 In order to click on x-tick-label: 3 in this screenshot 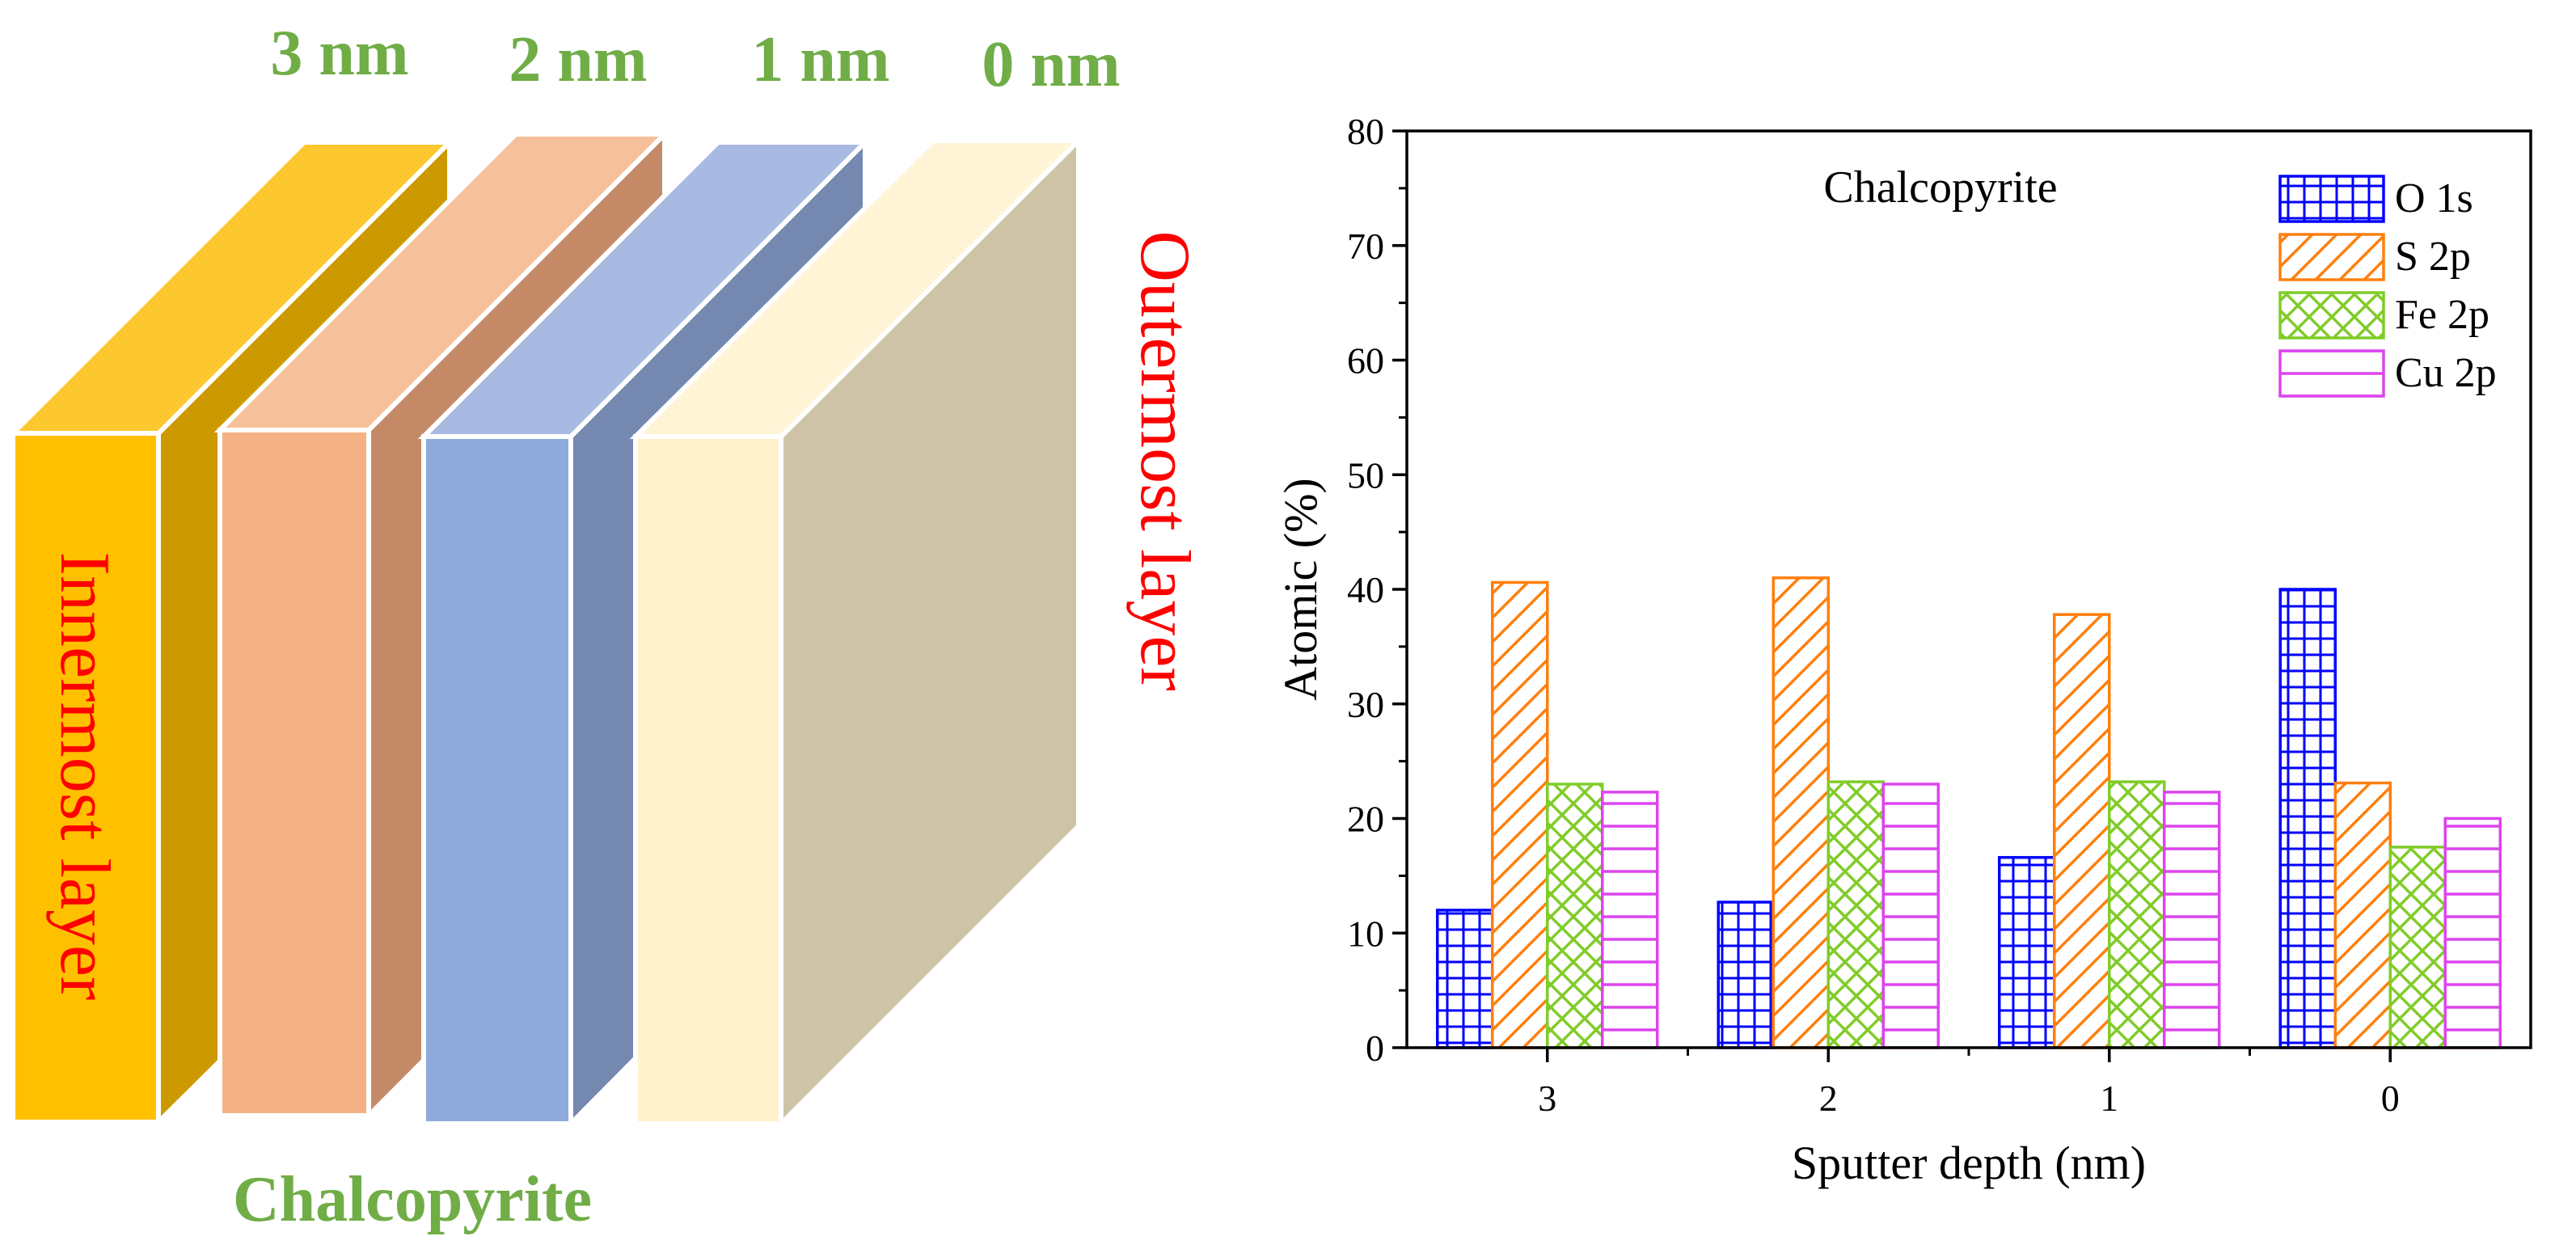, I will do `click(1547, 1098)`.